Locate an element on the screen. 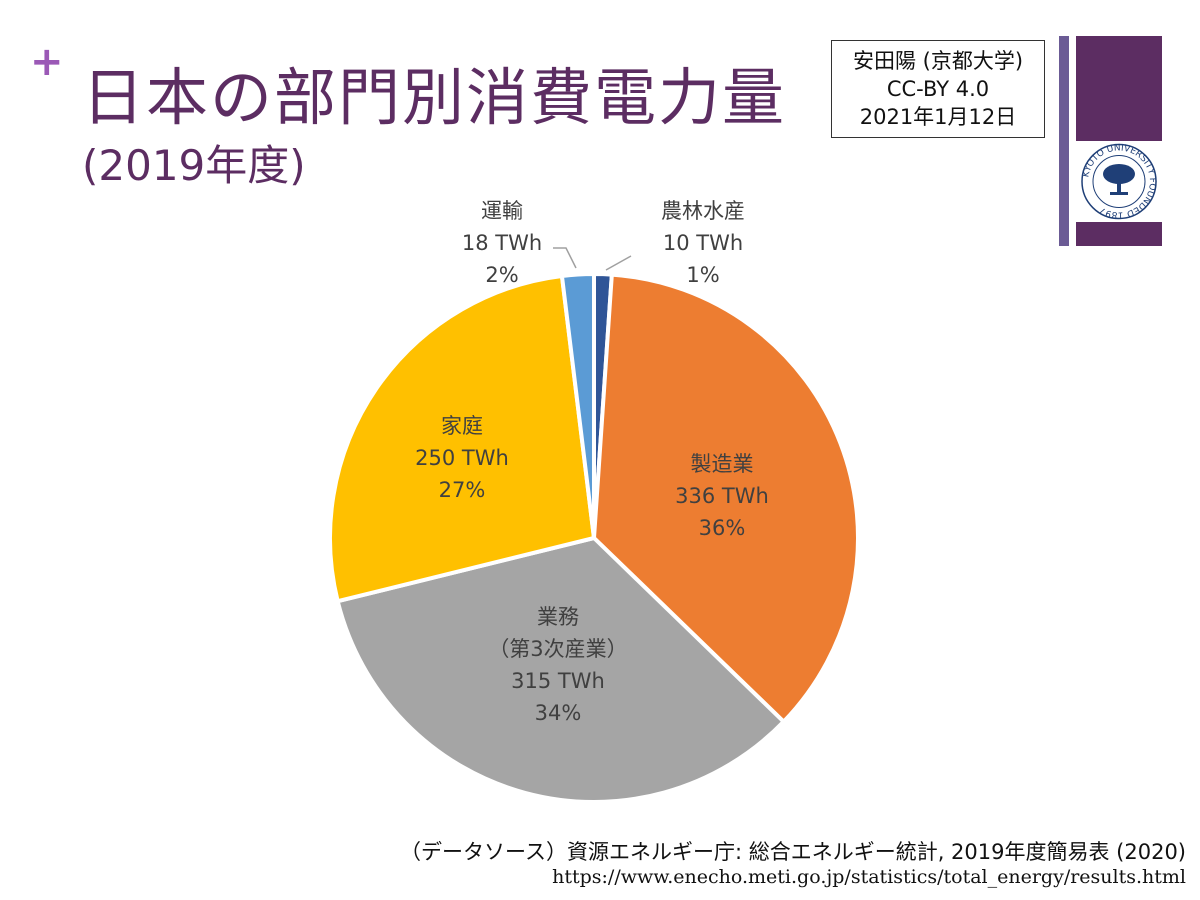  slice-label-4: 運輸 18 TWh 2% is located at coordinates (502, 243).